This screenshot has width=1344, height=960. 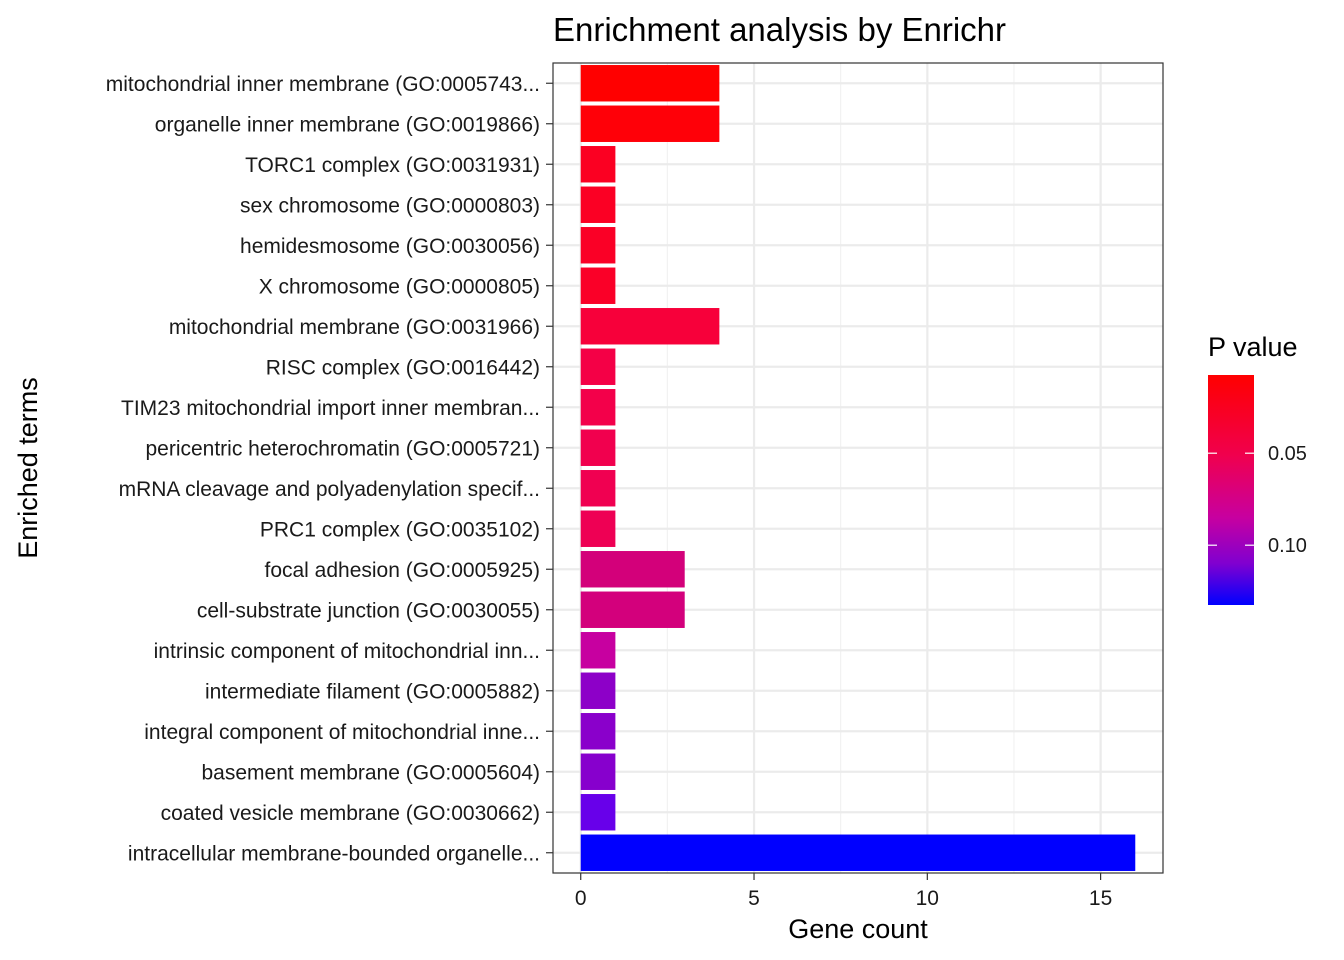 What do you see at coordinates (372, 691) in the screenshot?
I see `y-tick-label: intermediate filament (GO:0005882)` at bounding box center [372, 691].